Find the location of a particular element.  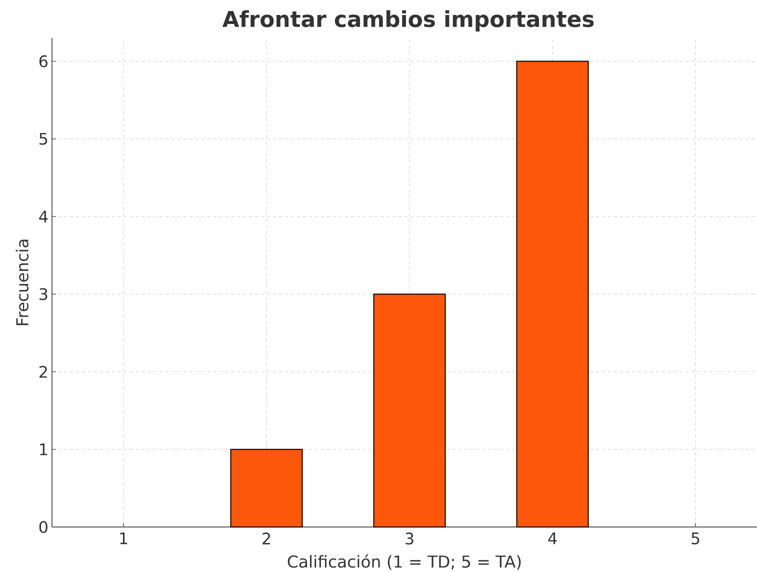

y-tick-label: 0 is located at coordinates (43, 527).